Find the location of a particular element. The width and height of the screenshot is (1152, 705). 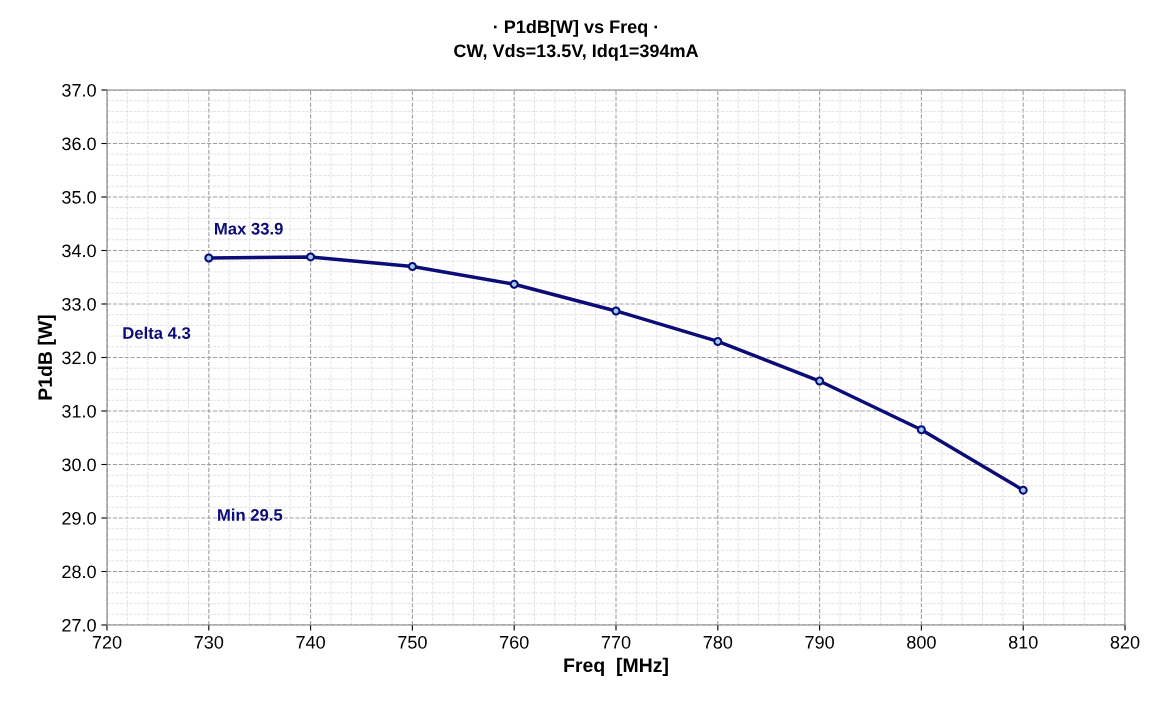

x-tick-label: 730 is located at coordinates (209, 642).